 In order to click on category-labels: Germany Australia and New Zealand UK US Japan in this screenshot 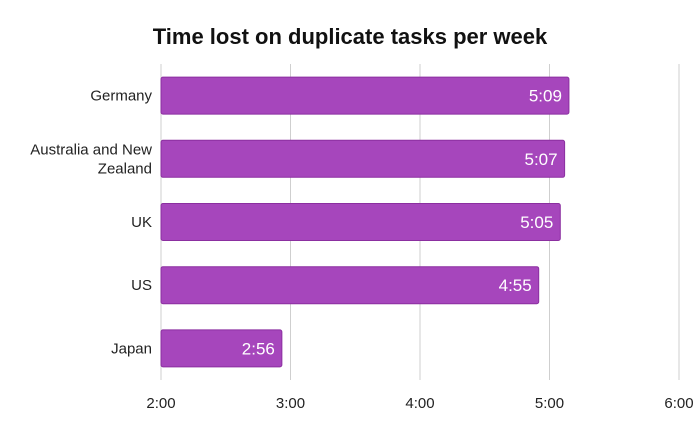, I will do `click(91, 223)`.